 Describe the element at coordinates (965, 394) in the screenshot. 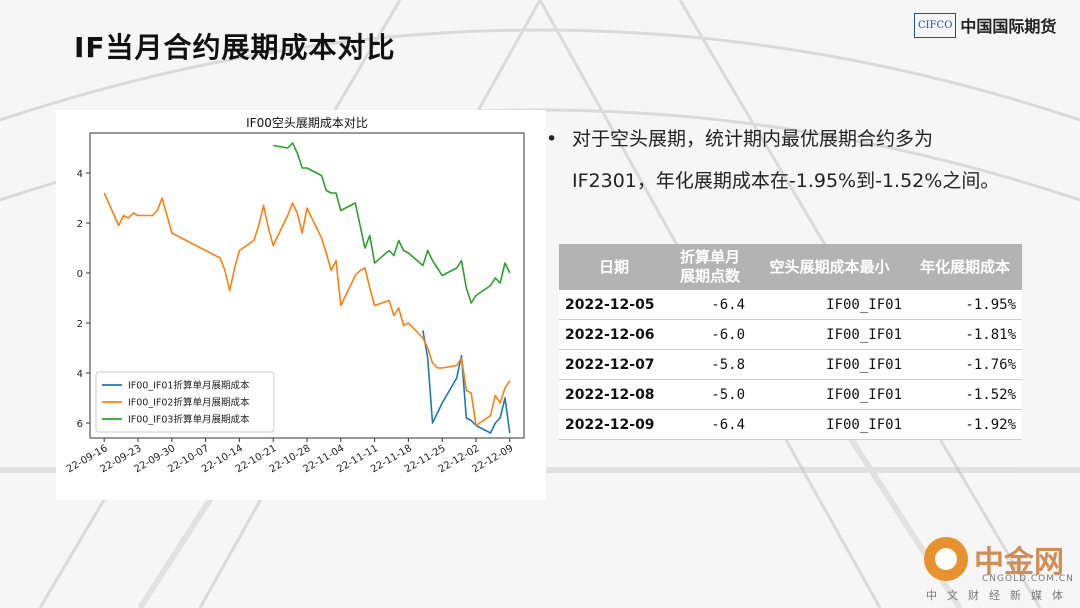

I see `cell-annual: -1.52%` at that location.